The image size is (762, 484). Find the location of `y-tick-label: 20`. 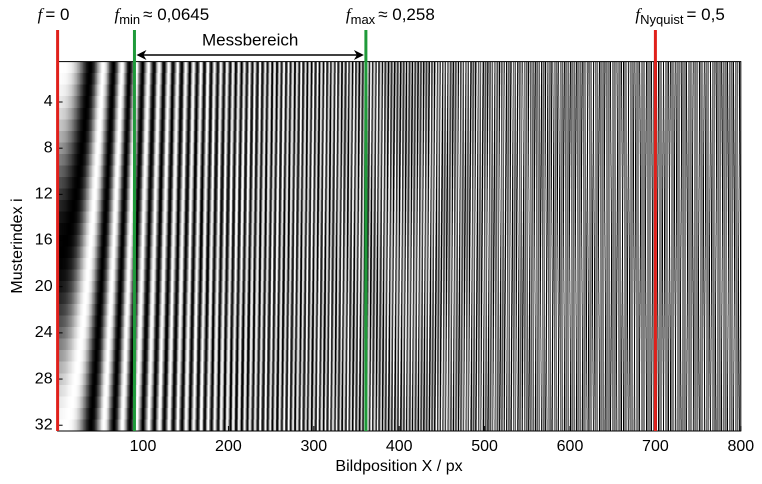

y-tick-label: 20 is located at coordinates (44, 286).